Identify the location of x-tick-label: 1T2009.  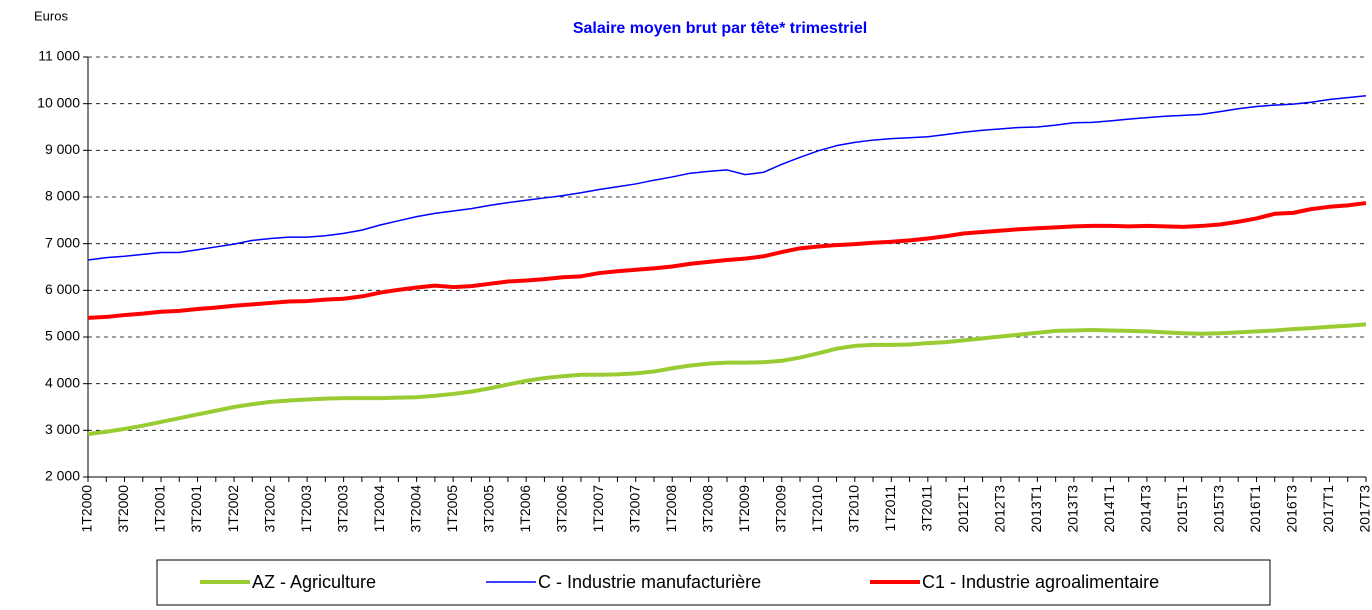
(744, 509).